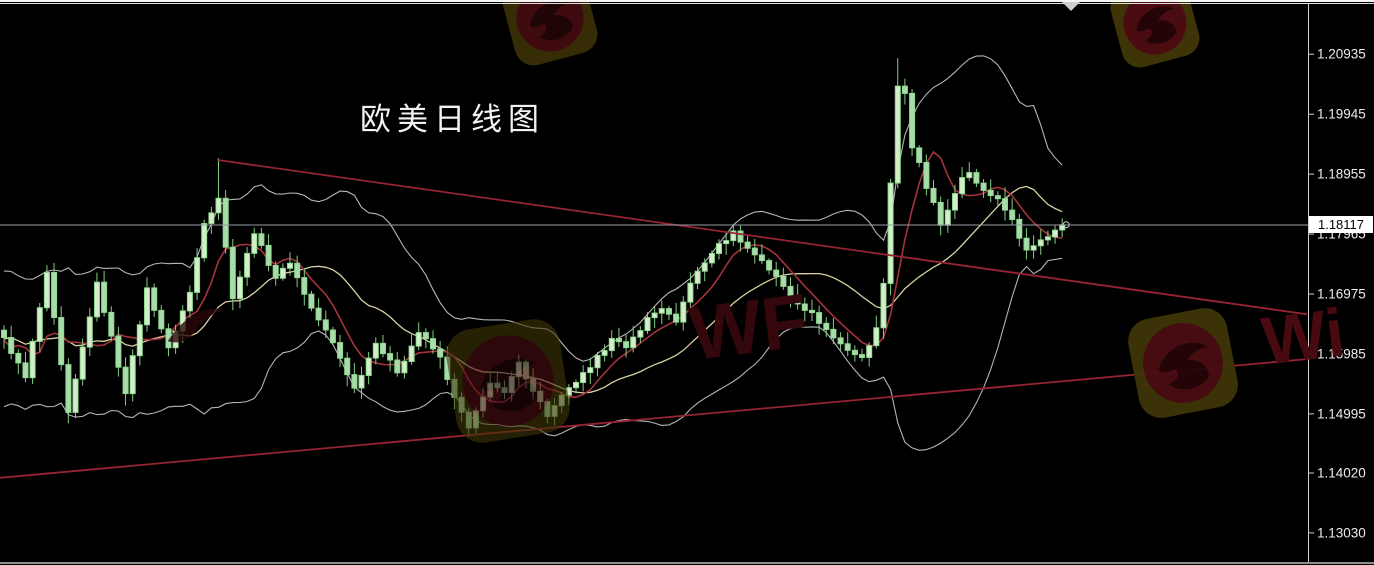 This screenshot has height=565, width=1374. What do you see at coordinates (1341, 532) in the screenshot?
I see `price-tick-label: 1.13030` at bounding box center [1341, 532].